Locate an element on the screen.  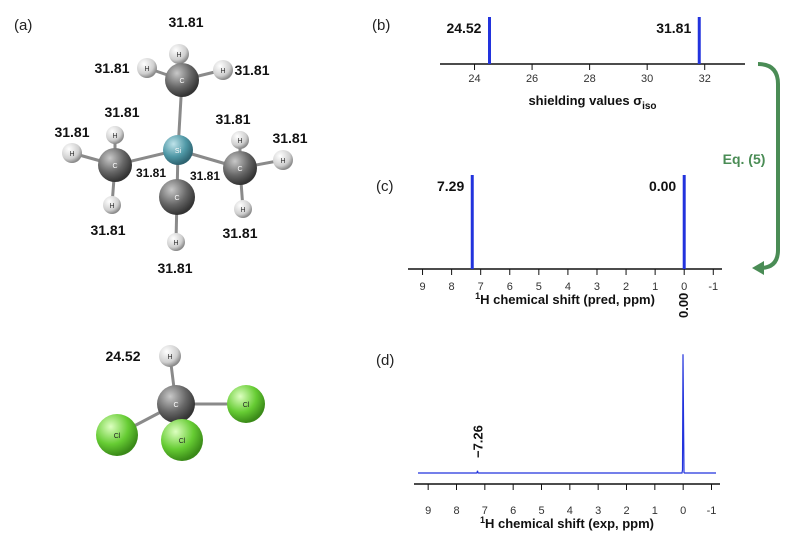
chcl3-molecule: H C Cl Cl Cl is located at coordinates (180, 403).